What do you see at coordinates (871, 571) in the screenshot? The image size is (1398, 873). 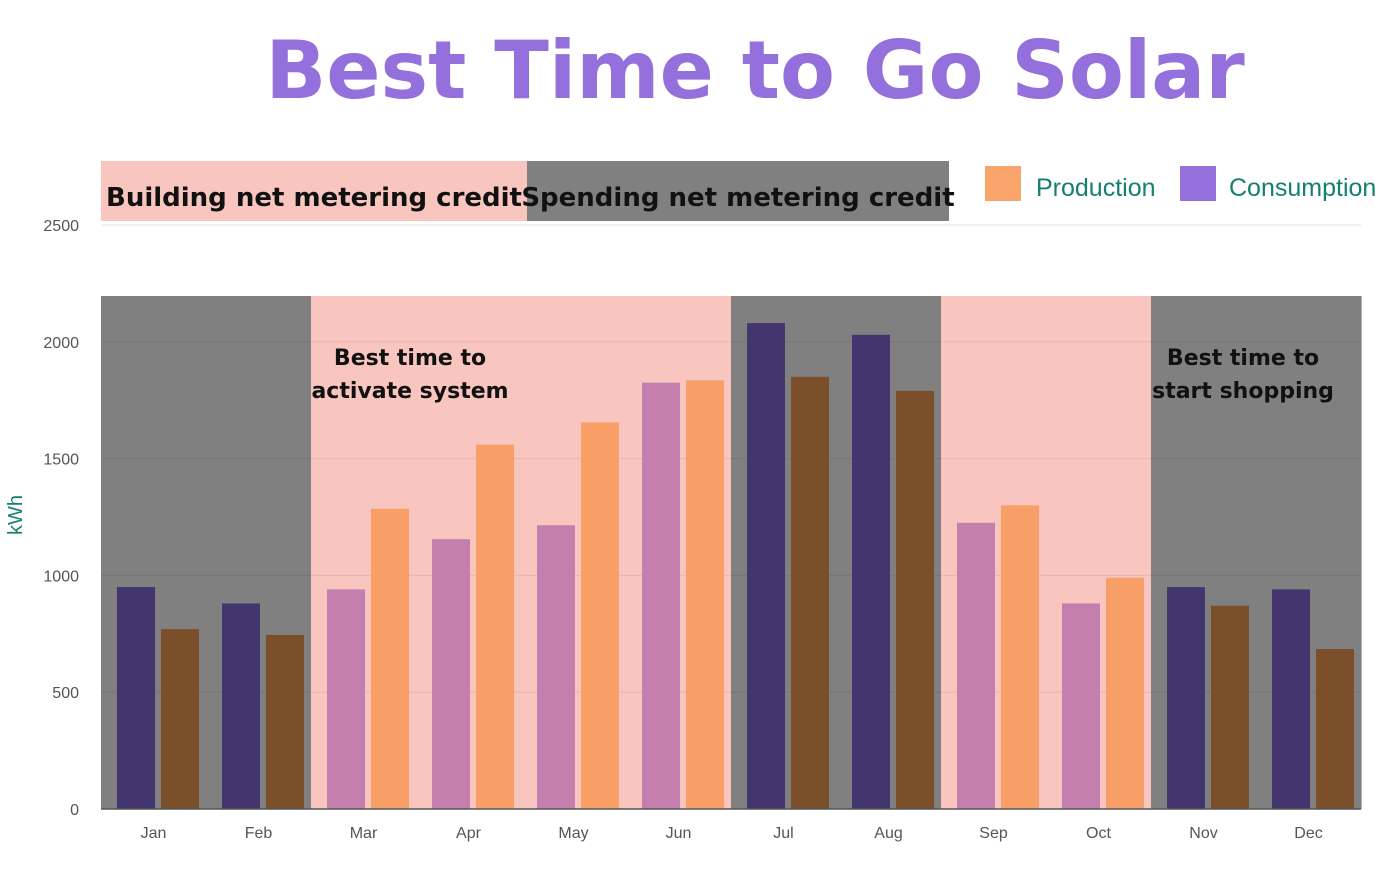 I see `bar-consumption-aug` at bounding box center [871, 571].